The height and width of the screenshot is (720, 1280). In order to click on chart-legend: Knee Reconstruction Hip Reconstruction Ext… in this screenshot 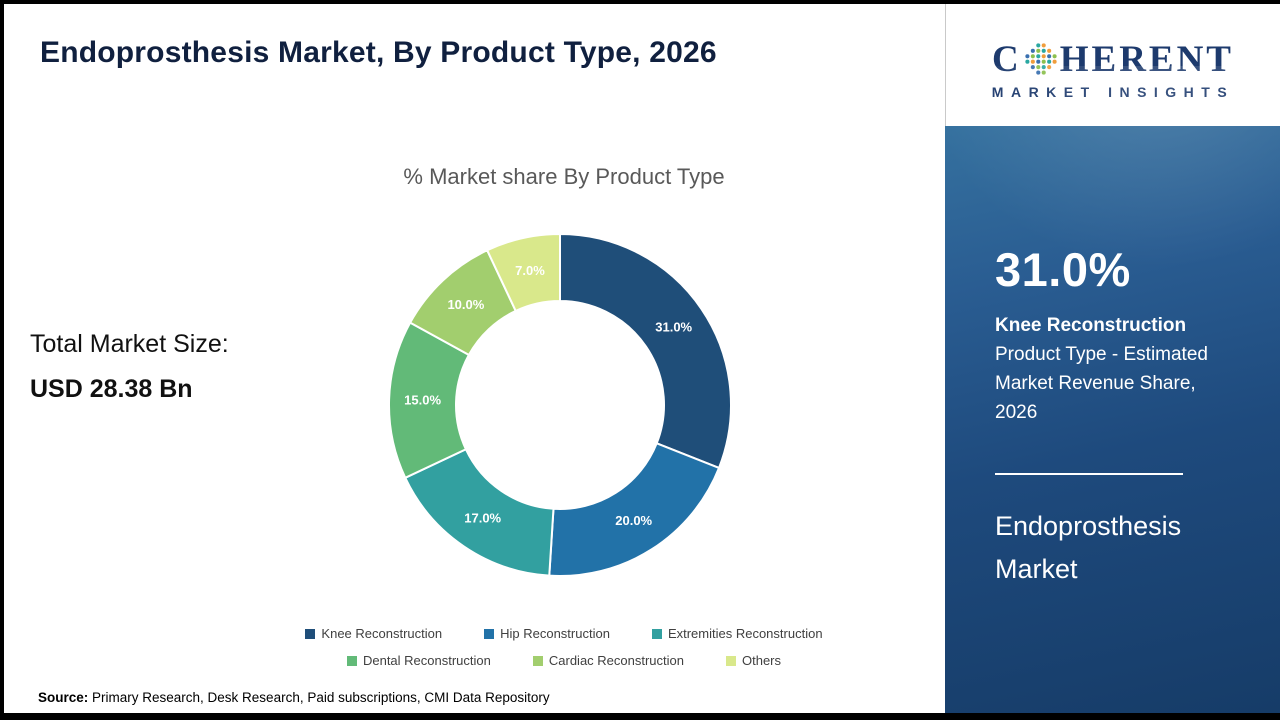, I will do `click(564, 653)`.